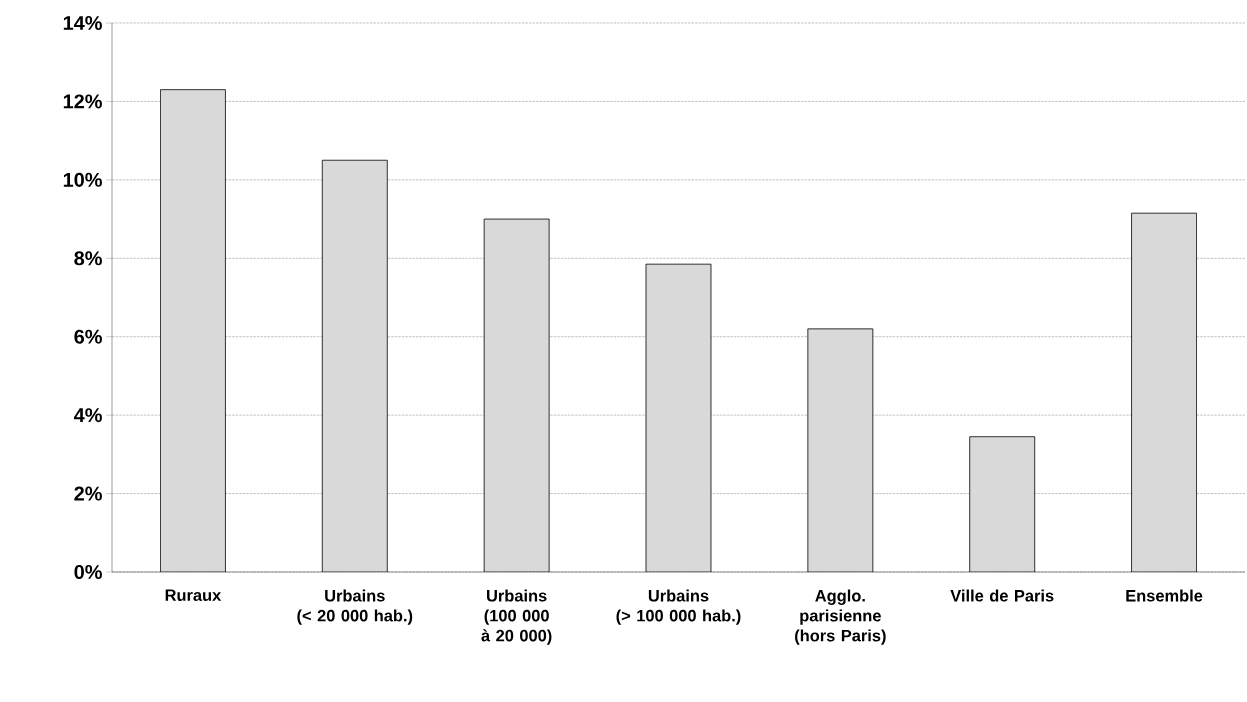  What do you see at coordinates (82, 22) in the screenshot?
I see `y-tick-label: 14%` at bounding box center [82, 22].